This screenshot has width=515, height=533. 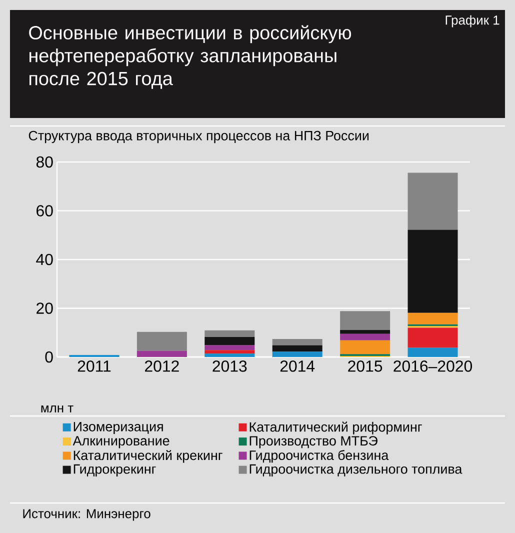 What do you see at coordinates (473, 21) in the screenshot?
I see `text: График 1` at bounding box center [473, 21].